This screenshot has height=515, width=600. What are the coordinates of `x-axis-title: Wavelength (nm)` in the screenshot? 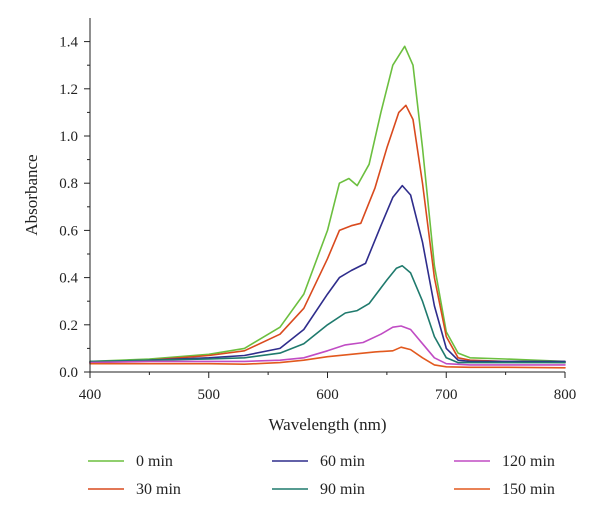 It's located at (327, 424).